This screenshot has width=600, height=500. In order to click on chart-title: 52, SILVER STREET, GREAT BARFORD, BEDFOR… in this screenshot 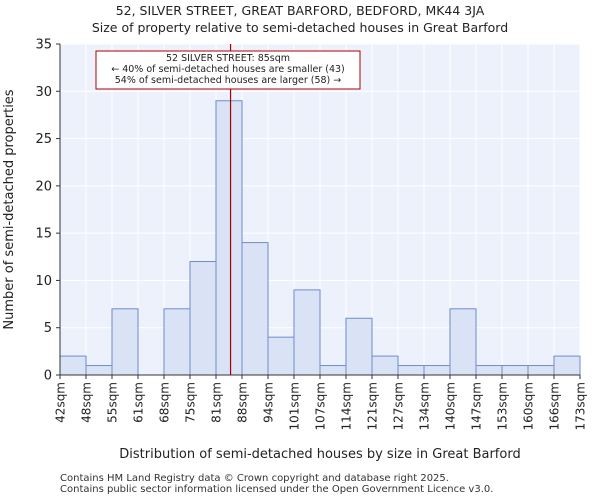, I will do `click(300, 10)`.